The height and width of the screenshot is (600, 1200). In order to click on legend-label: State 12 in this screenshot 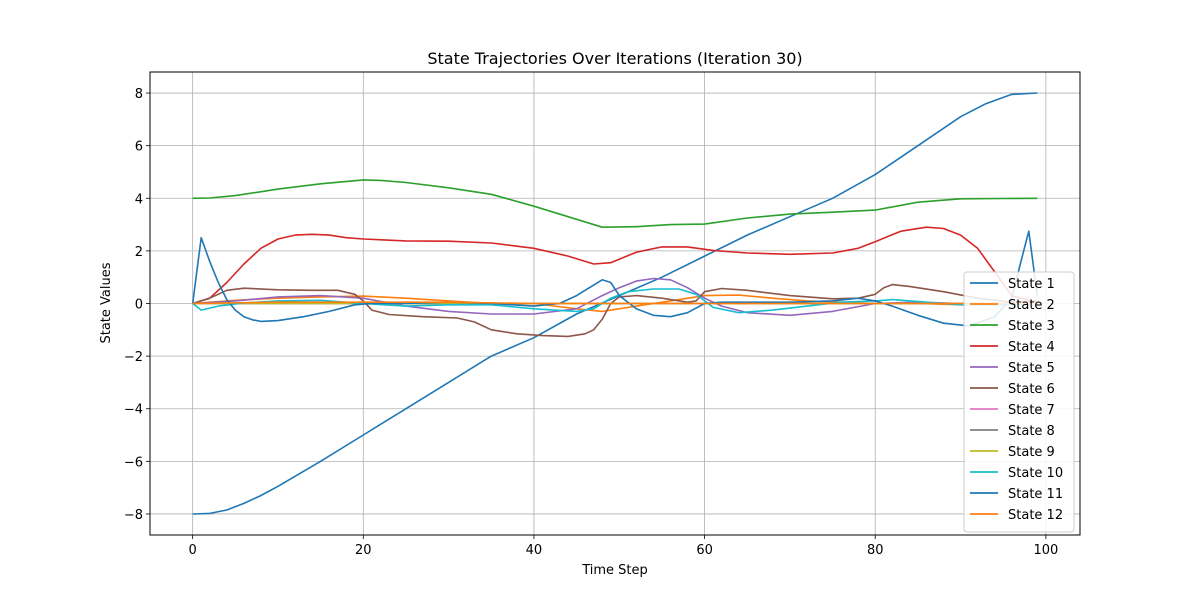, I will do `click(1035, 515)`.